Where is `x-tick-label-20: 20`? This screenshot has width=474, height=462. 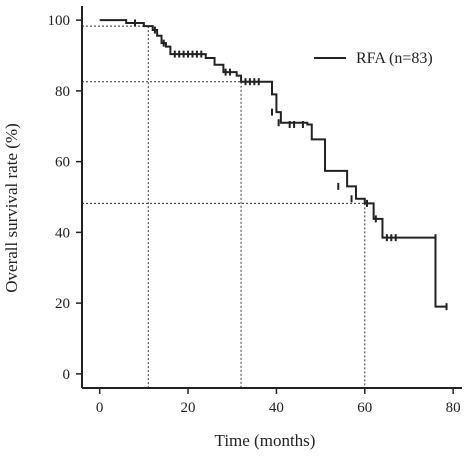 x-tick-label-20: 20 is located at coordinates (188, 408).